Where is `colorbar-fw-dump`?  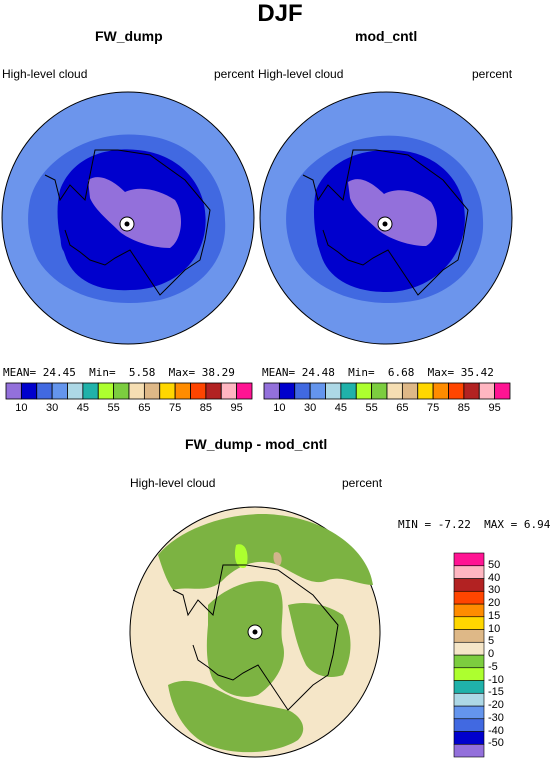
colorbar-fw-dump is located at coordinates (129, 391).